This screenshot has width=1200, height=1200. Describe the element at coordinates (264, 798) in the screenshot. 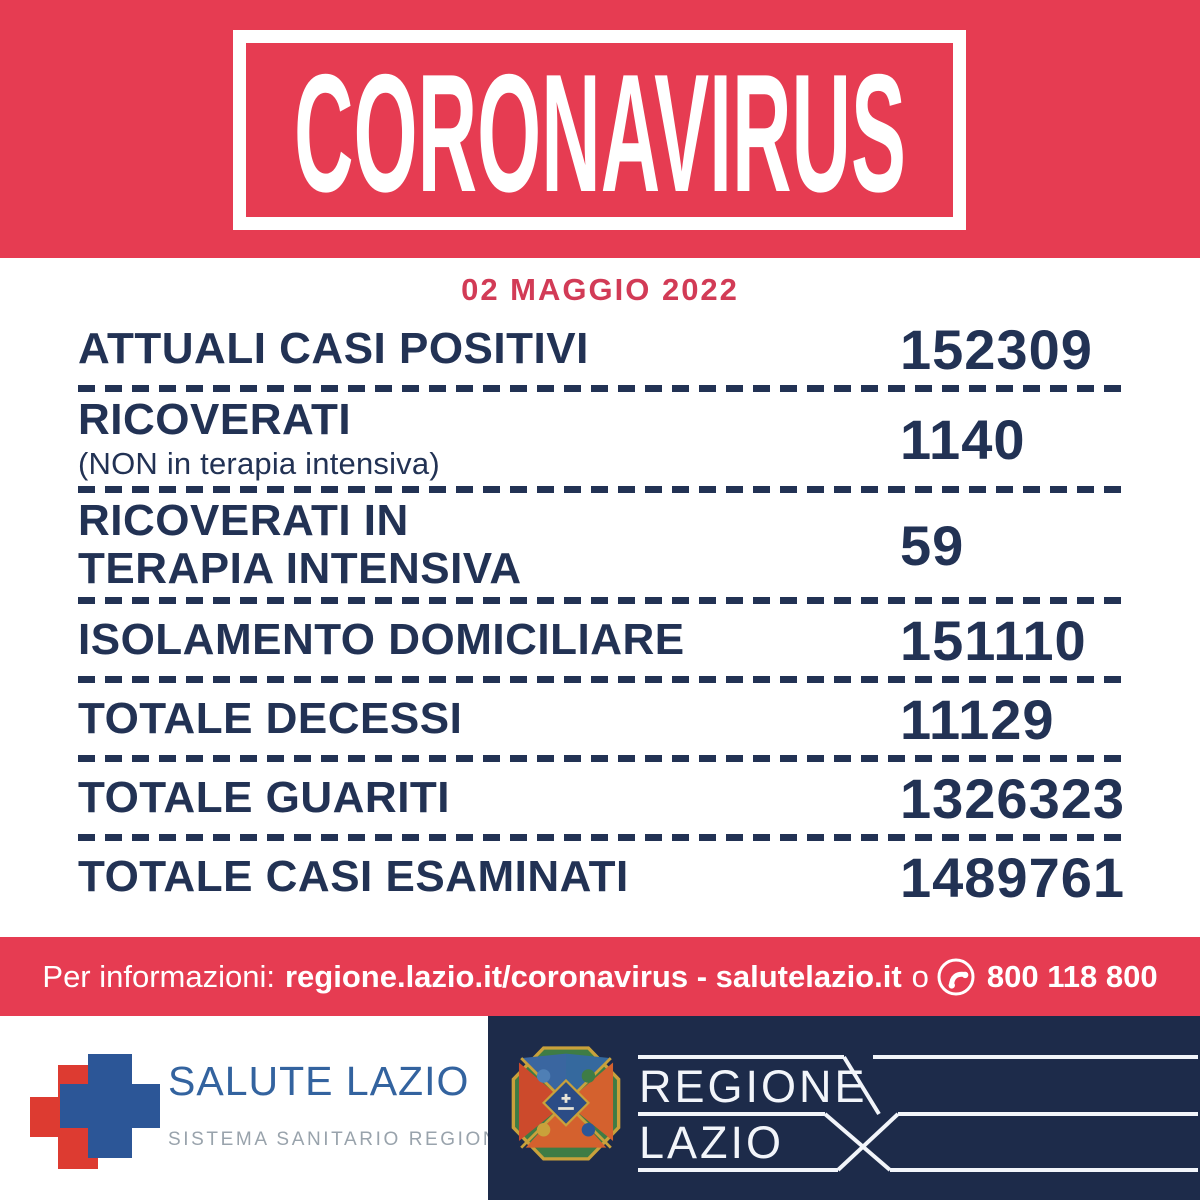

I see `row-label: TOTALE GUARITI` at that location.